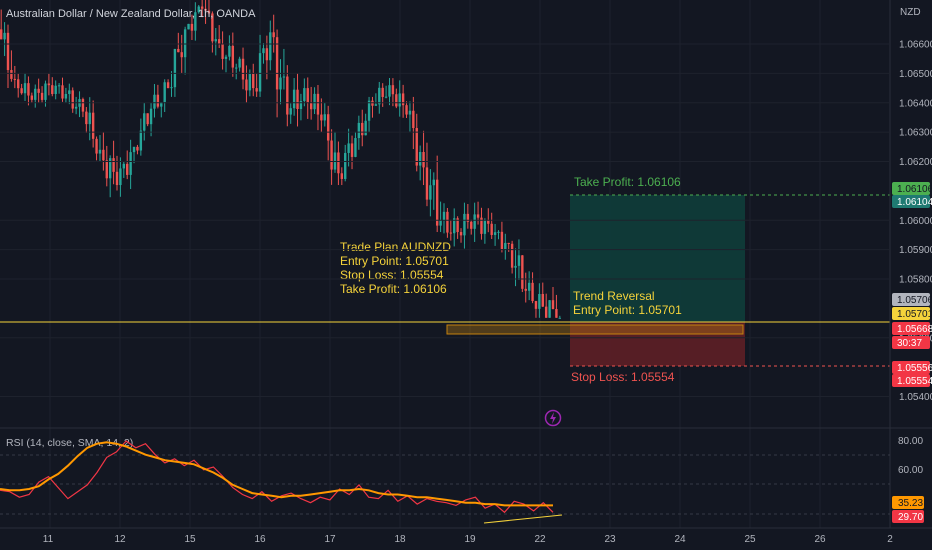  What do you see at coordinates (910, 517) in the screenshot?
I see `rsi-tag-value-text: 29.70` at bounding box center [910, 517].